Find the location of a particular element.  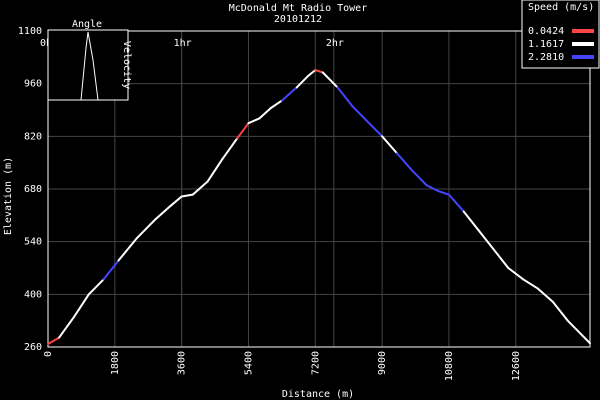

y-tick-label: 960 is located at coordinates (33, 84).